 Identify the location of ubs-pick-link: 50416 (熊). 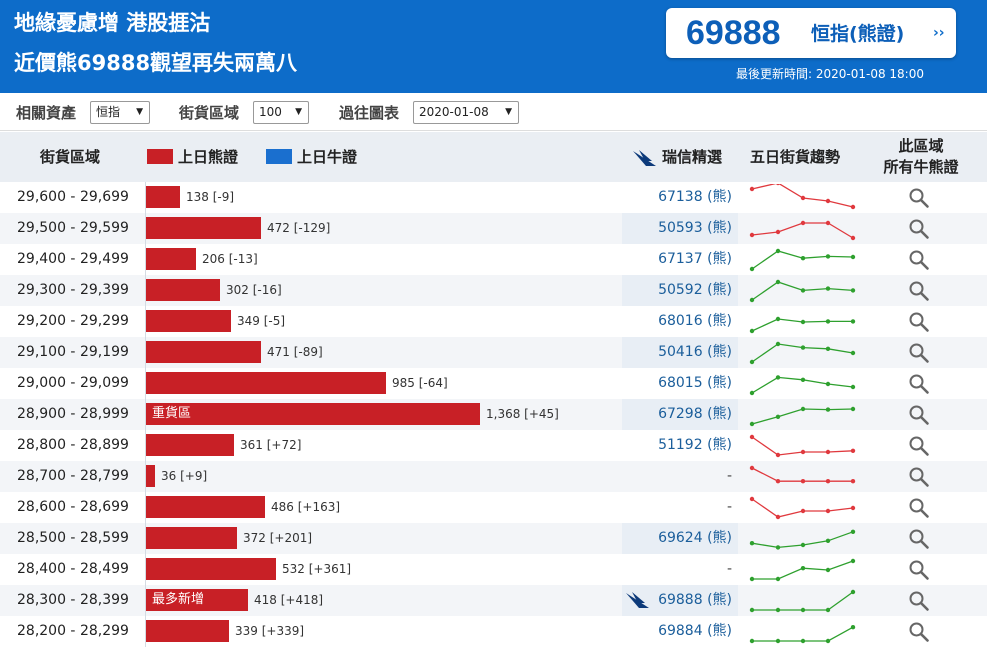
(695, 352).